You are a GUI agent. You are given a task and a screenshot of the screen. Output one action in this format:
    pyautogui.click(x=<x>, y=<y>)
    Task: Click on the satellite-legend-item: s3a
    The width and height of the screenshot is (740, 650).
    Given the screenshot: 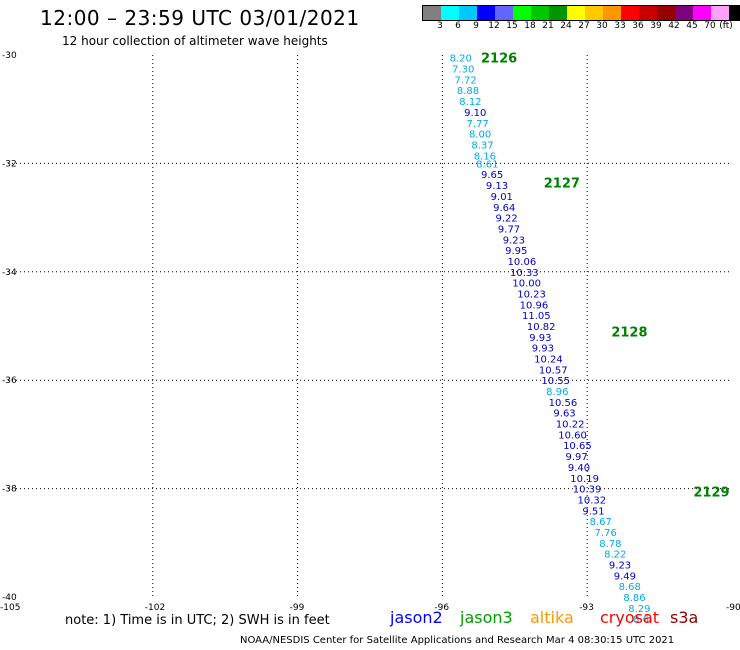 What is the action you would take?
    pyautogui.click(x=684, y=617)
    